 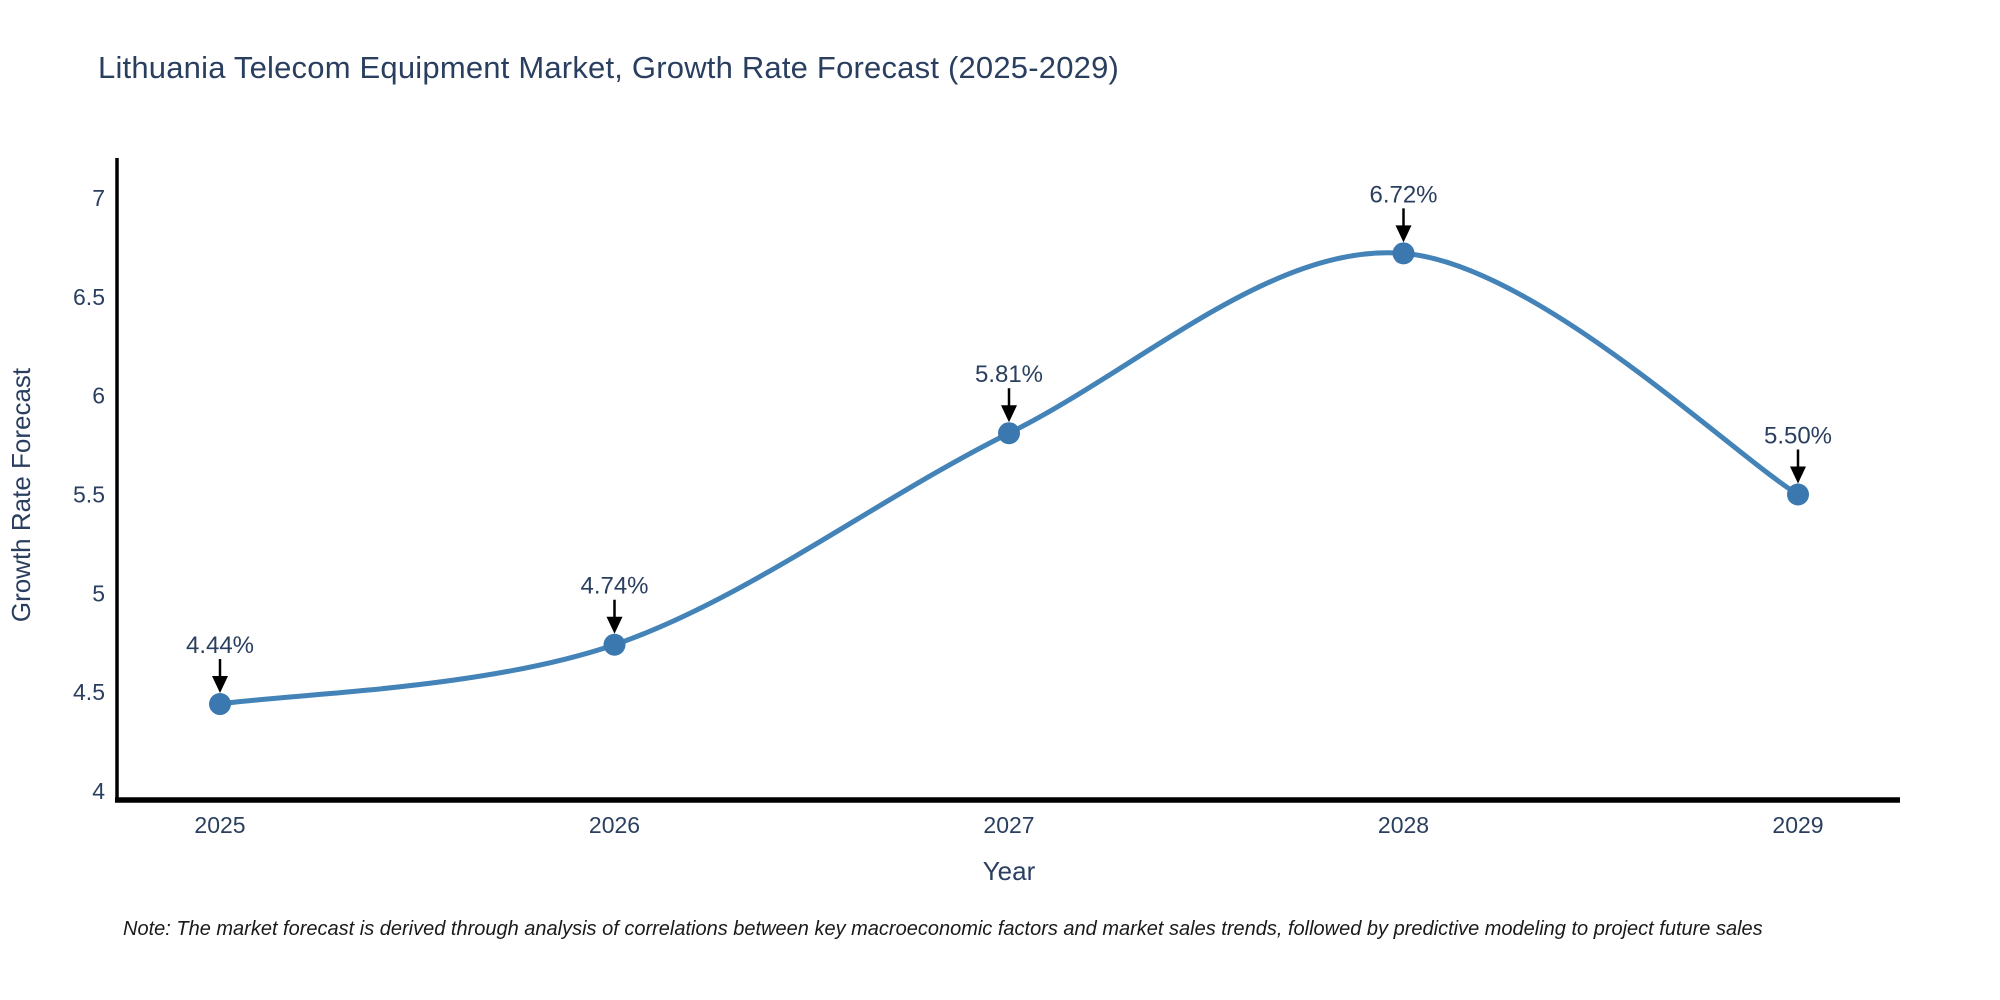 I want to click on annotation-label: 6.72%, so click(x=1403, y=194).